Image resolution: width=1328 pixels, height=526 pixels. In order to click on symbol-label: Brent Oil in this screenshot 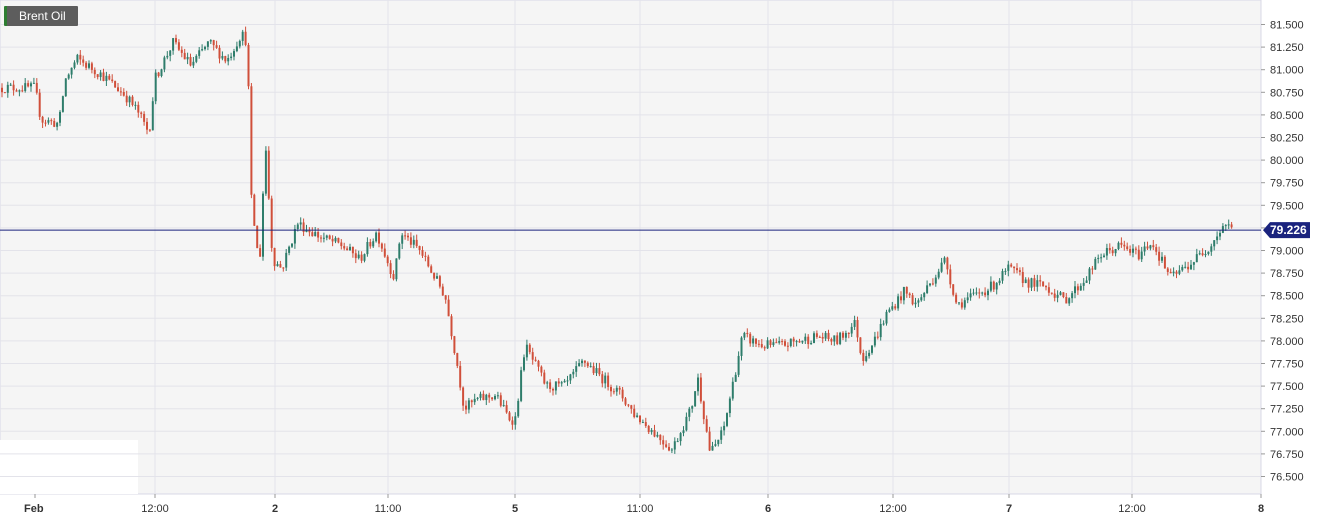, I will do `click(41, 16)`.